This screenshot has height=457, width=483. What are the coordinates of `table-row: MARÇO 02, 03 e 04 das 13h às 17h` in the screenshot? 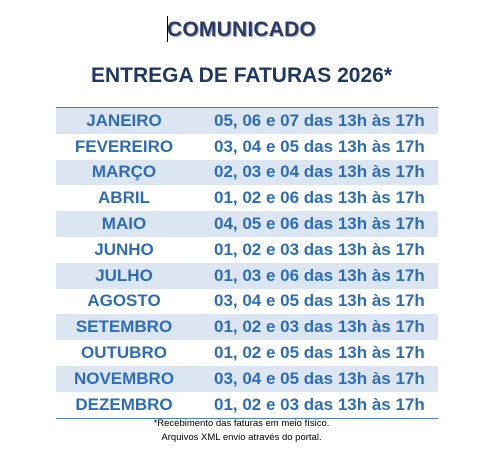 It's located at (247, 172).